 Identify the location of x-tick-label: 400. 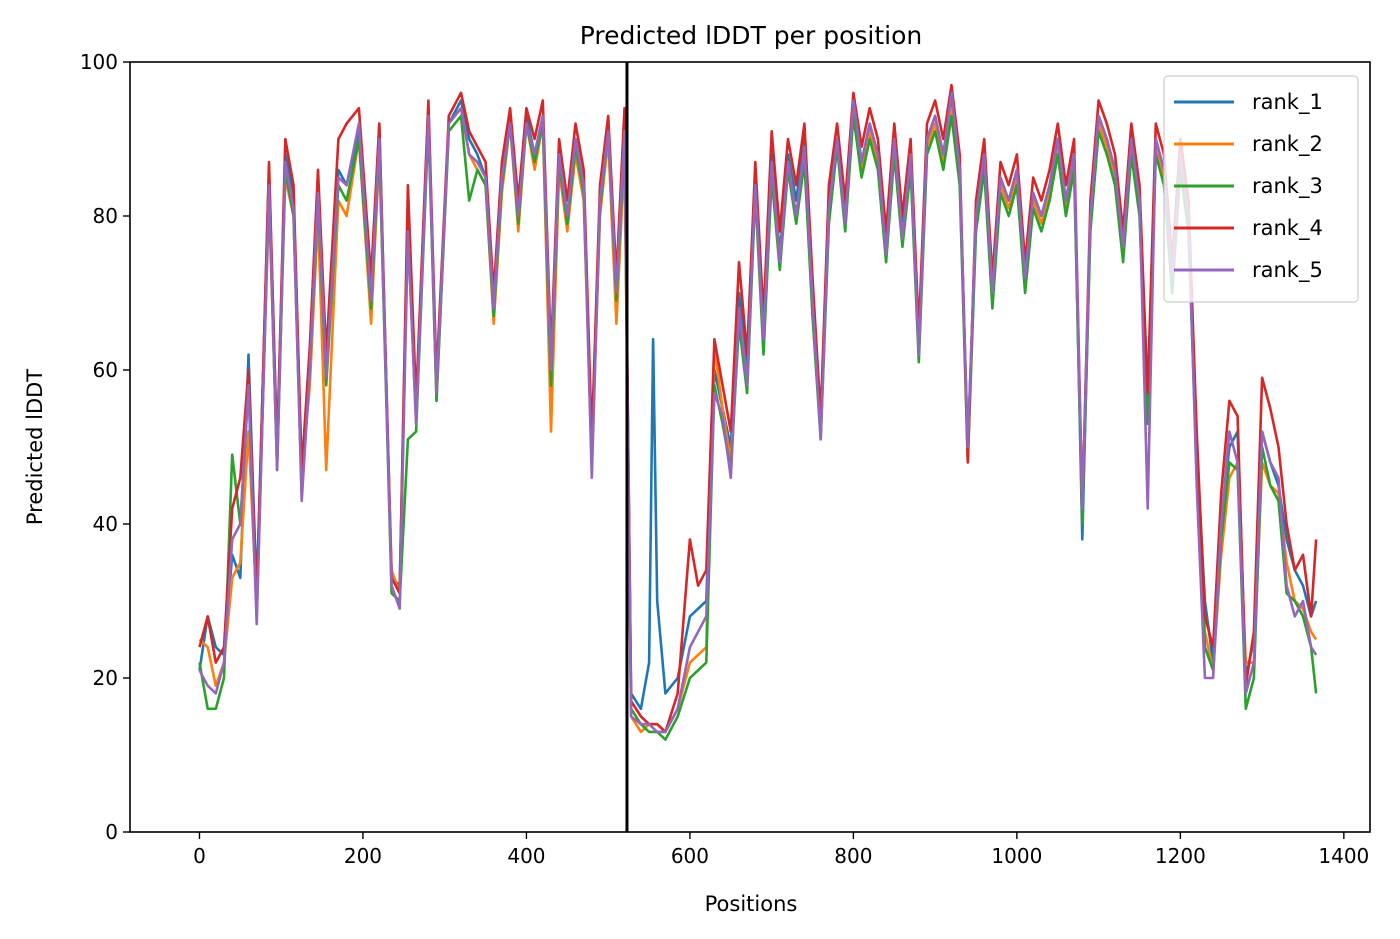
(526, 856).